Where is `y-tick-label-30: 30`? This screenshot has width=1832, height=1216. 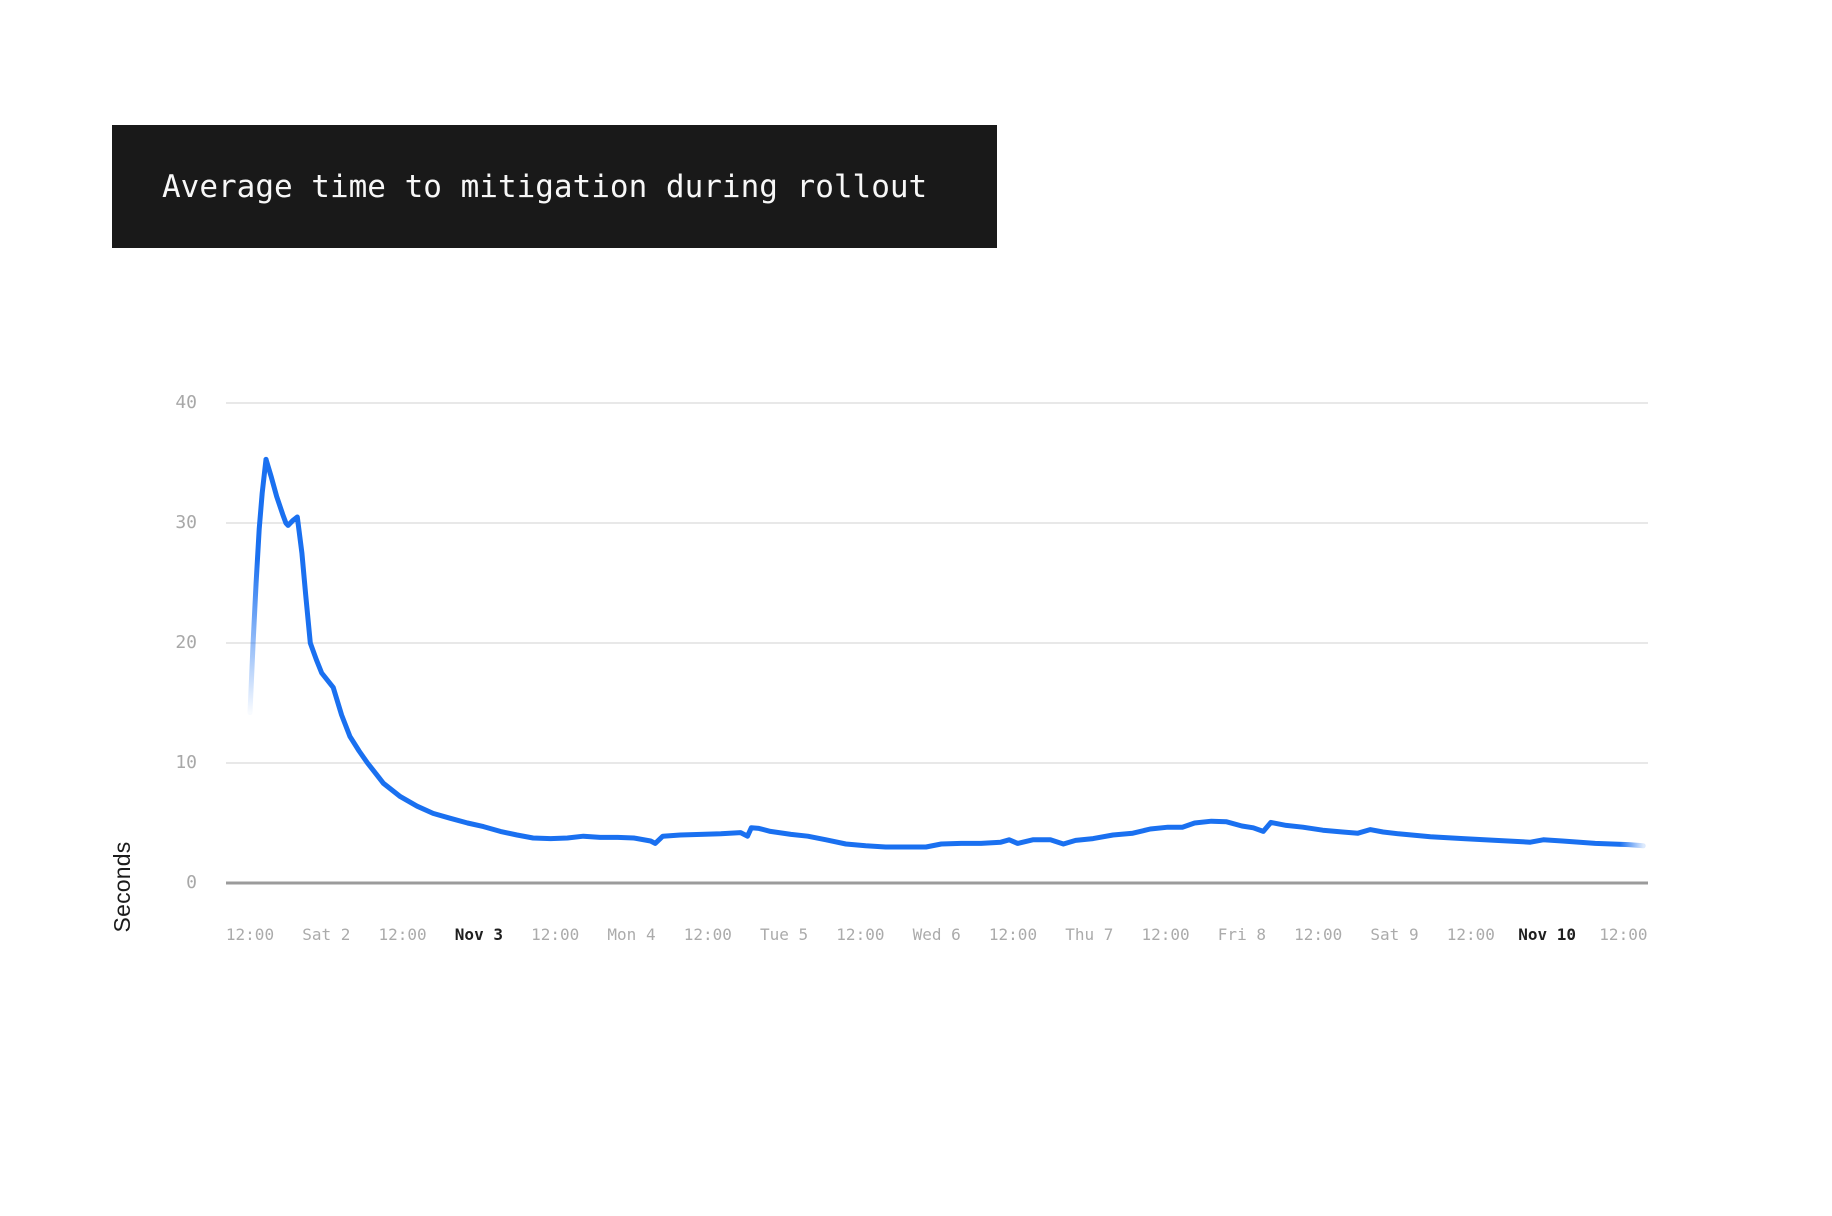 y-tick-label-30: 30 is located at coordinates (186, 522).